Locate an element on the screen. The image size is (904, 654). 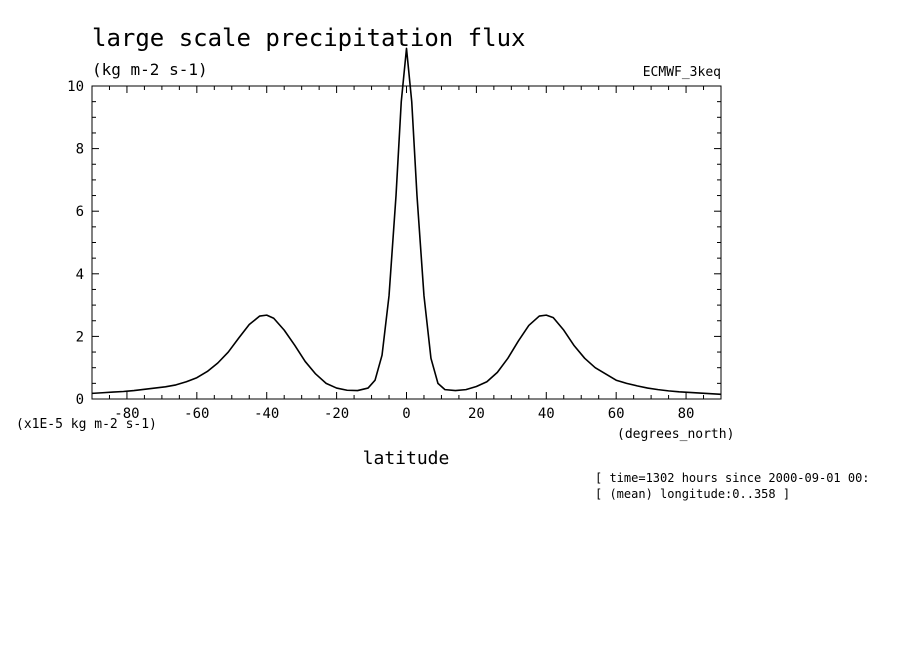
x-tick-label: -20 is located at coordinates (336, 414).